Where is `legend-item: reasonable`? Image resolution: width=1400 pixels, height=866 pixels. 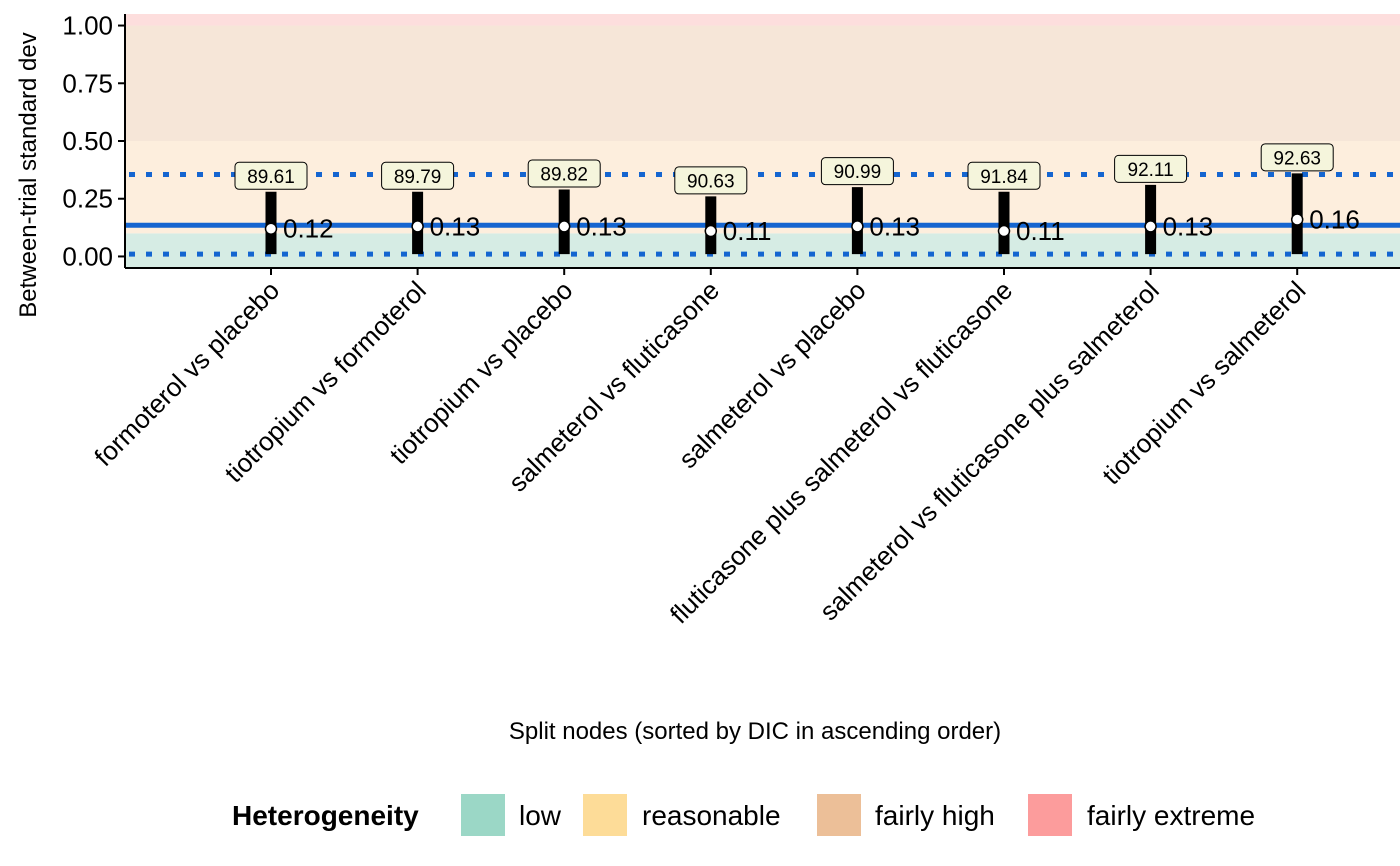
legend-item: reasonable is located at coordinates (682, 815).